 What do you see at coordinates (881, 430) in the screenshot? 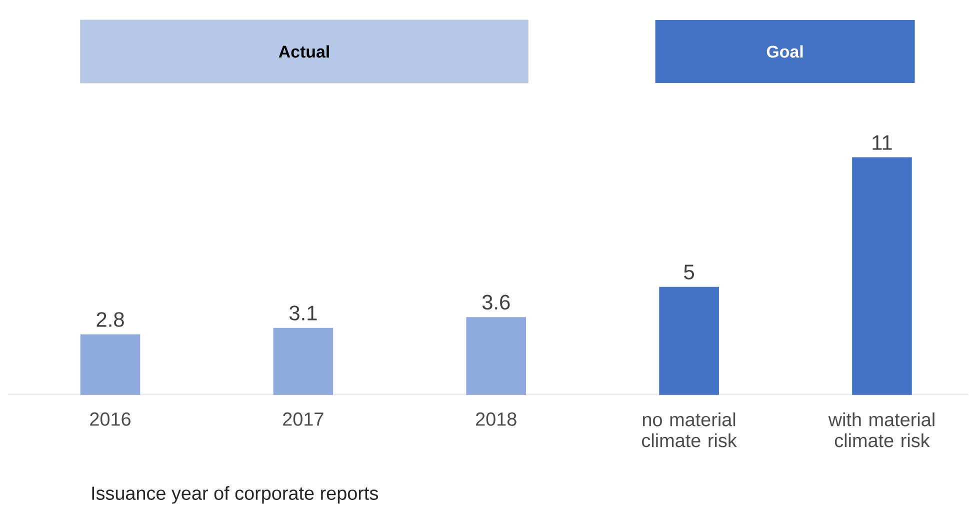
I see `x-tick-label: with material climate risk` at bounding box center [881, 430].